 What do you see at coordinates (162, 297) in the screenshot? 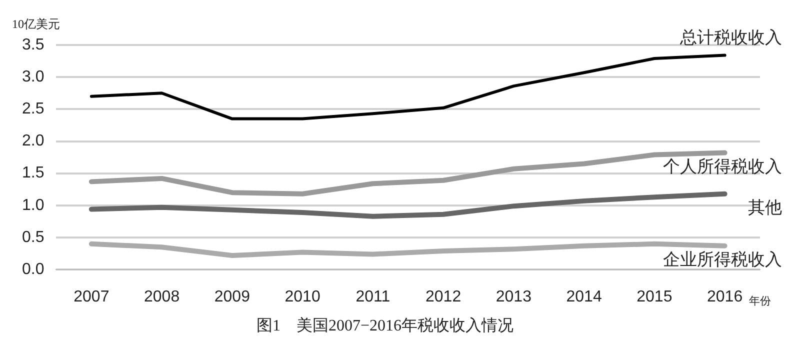
I see `x-tick-label: 2008` at bounding box center [162, 297].